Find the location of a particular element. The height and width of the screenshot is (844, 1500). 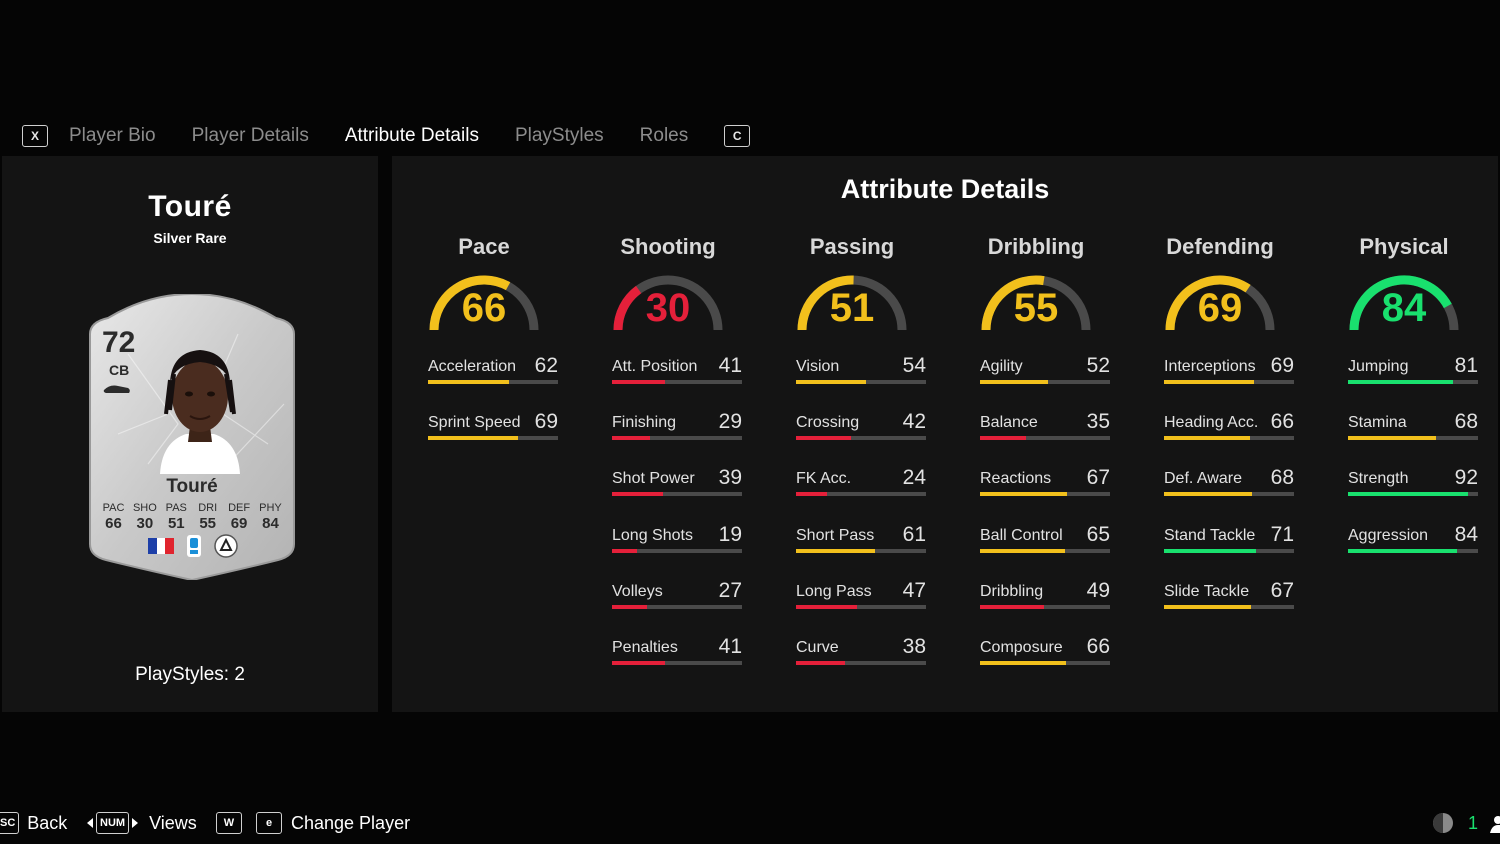

attribute-row: FK Acc. 24 is located at coordinates (861, 481).